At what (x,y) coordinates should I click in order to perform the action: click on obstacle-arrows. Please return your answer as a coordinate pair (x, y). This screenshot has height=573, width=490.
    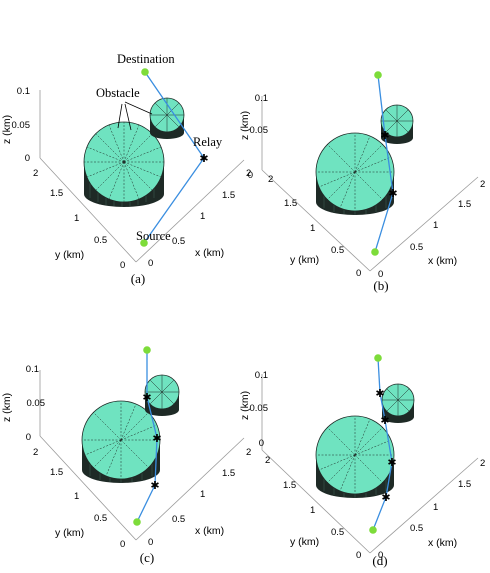
    Looking at the image, I should click on (135, 116).